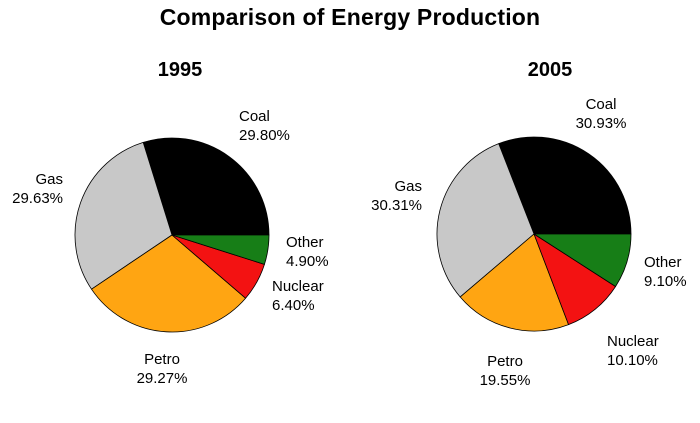 The height and width of the screenshot is (423, 700). I want to click on slice-label-other-1995: Other 4.90%, so click(307, 252).